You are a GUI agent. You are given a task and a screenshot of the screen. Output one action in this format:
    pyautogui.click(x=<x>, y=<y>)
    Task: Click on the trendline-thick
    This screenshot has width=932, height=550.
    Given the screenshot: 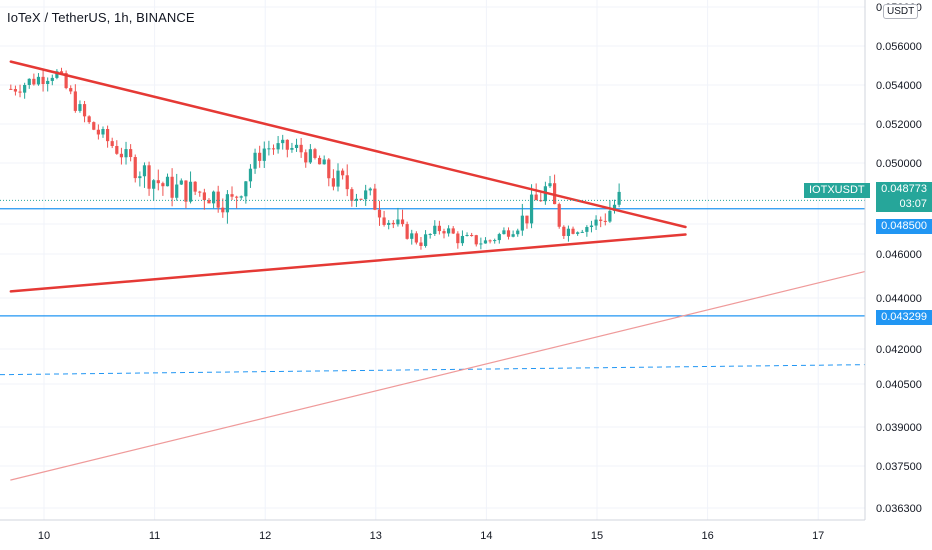 What is the action you would take?
    pyautogui.click(x=348, y=263)
    